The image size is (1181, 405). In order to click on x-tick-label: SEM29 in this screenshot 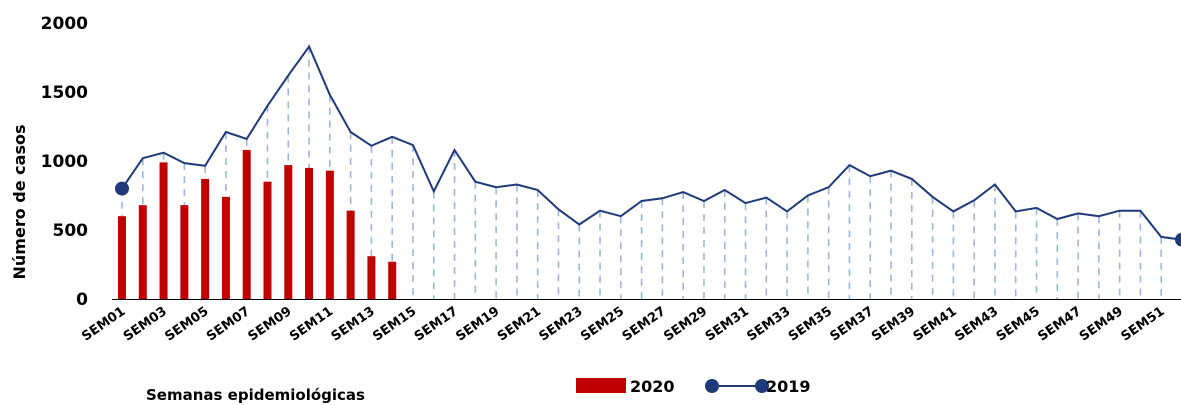, I will do `click(685, 324)`.